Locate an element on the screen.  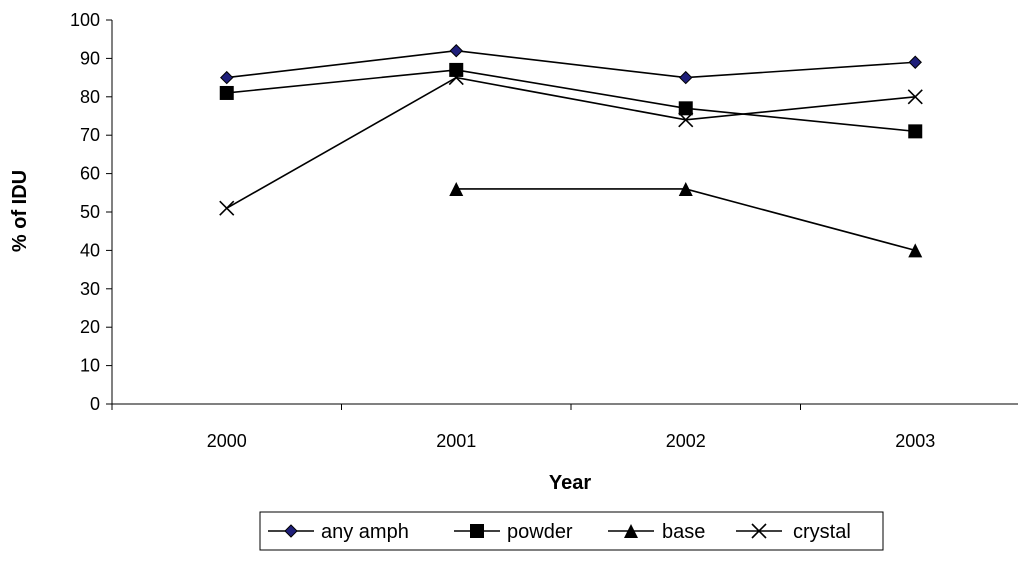
legend-item-crystal: crystal is located at coordinates (793, 532).